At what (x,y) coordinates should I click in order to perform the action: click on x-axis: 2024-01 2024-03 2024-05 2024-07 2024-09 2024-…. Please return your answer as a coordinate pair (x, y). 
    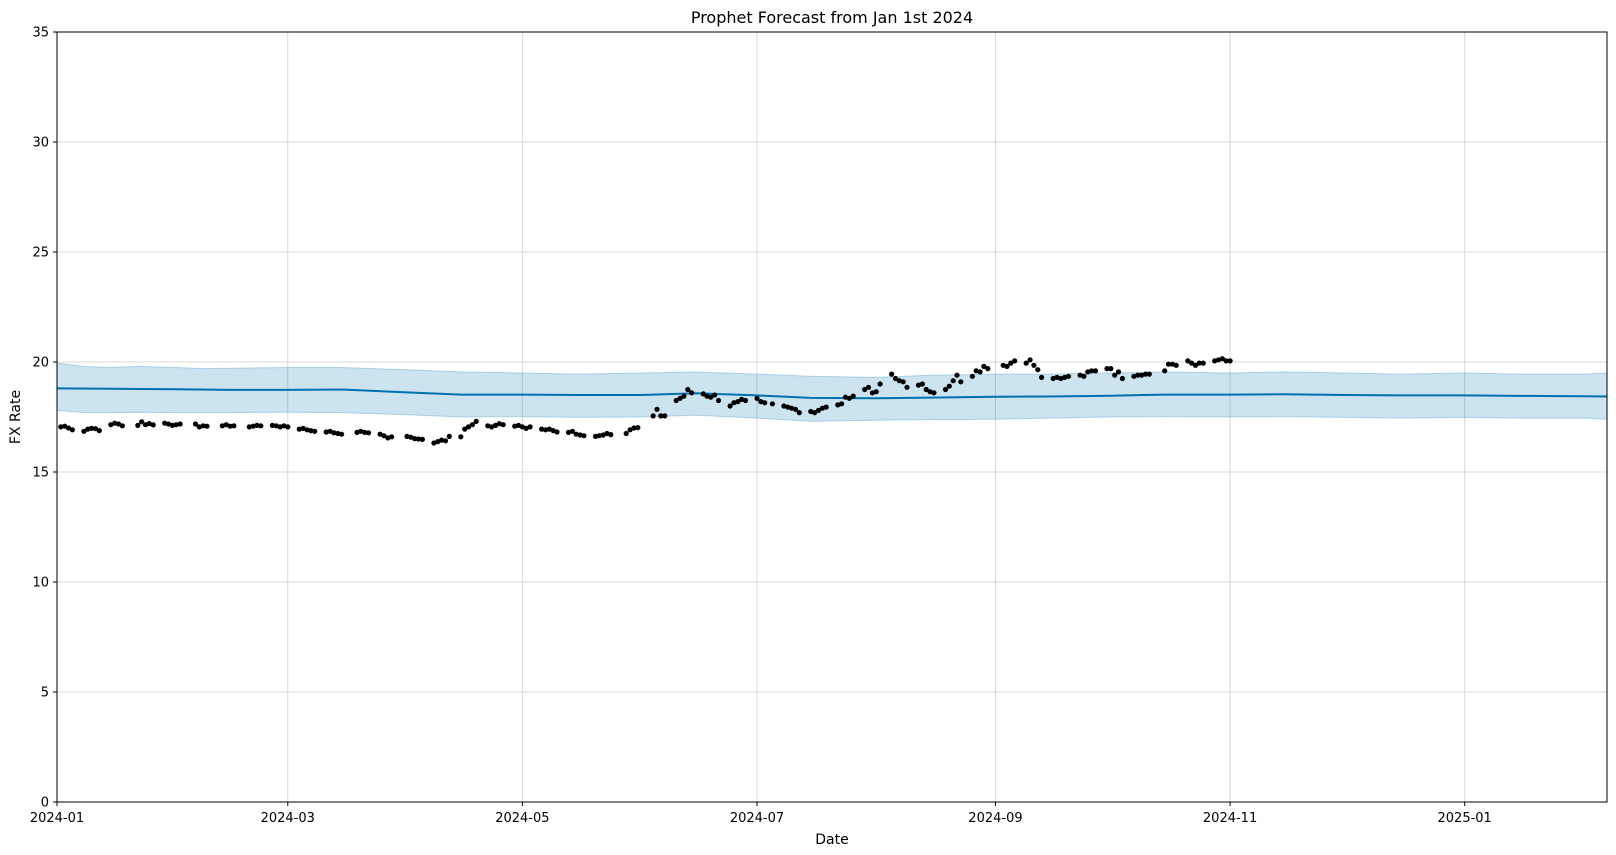
    Looking at the image, I should click on (761, 814).